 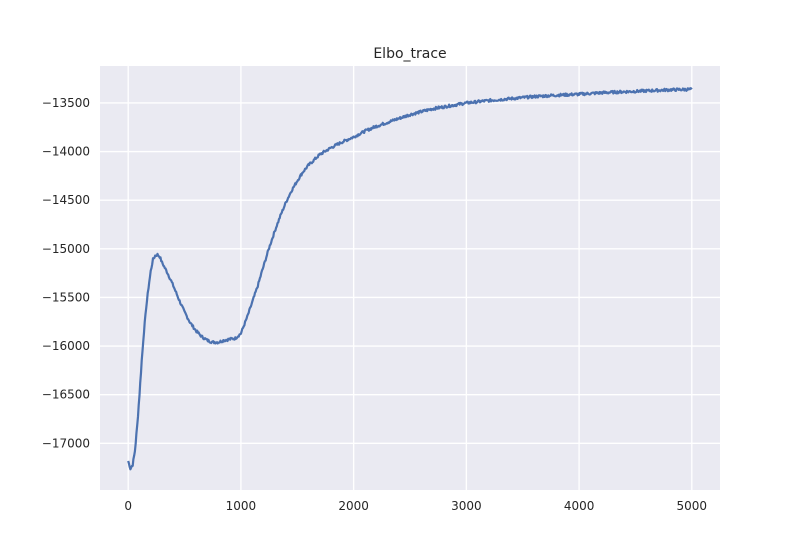 I want to click on y-tick-label: −13500, so click(x=66, y=103).